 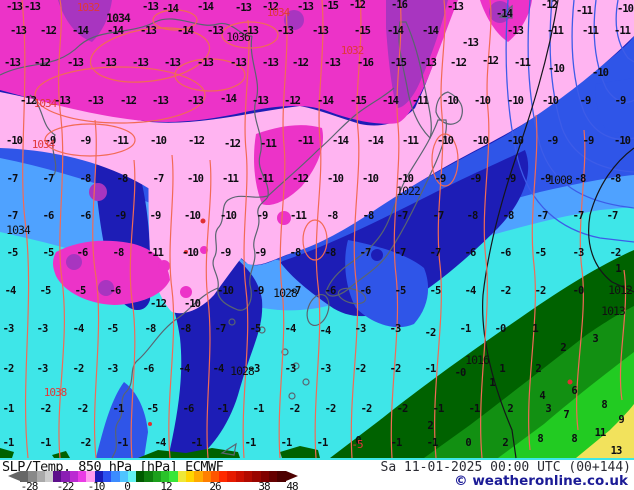 I want to click on scale-tick-label: 0, so click(x=127, y=485).